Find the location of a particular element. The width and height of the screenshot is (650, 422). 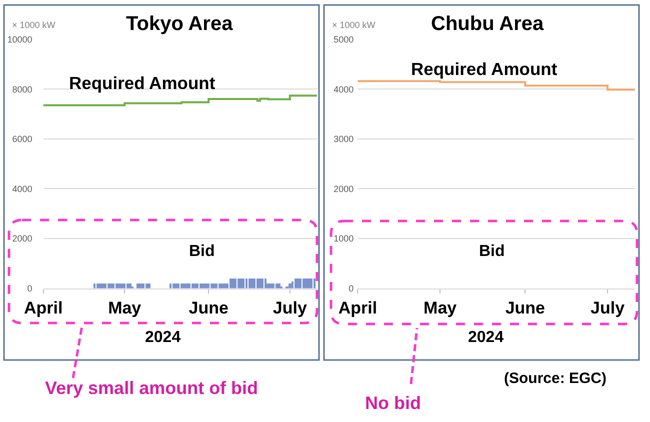

annotation: Bid is located at coordinates (492, 251).